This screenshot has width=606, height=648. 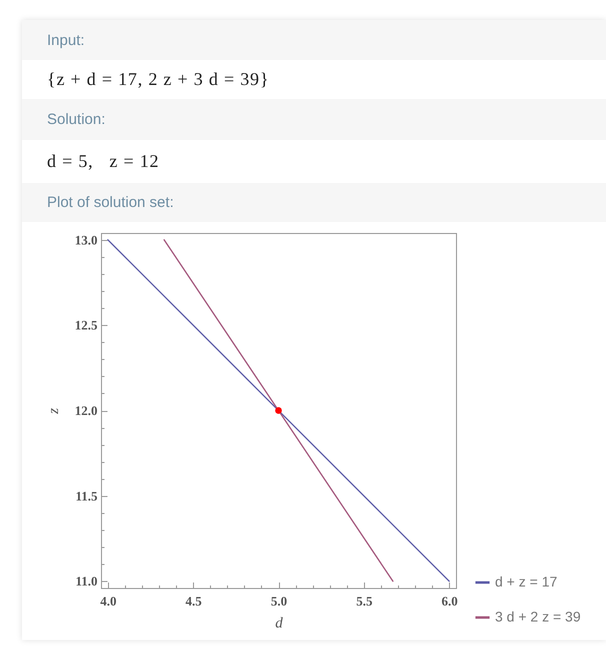 I want to click on x-tick-label: 6.0, so click(x=450, y=601).